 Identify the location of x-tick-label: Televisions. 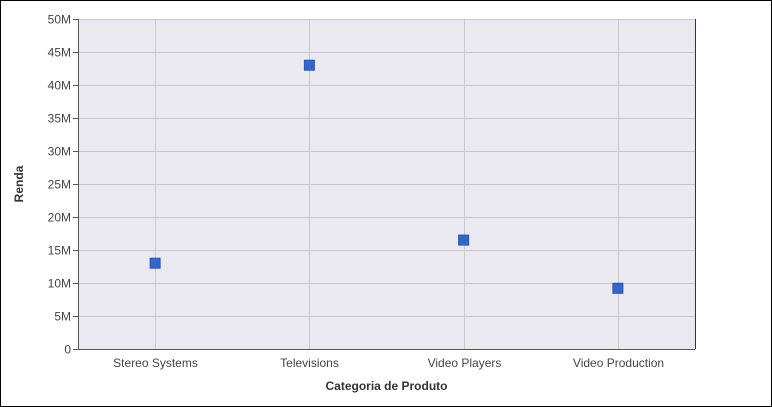
(309, 363).